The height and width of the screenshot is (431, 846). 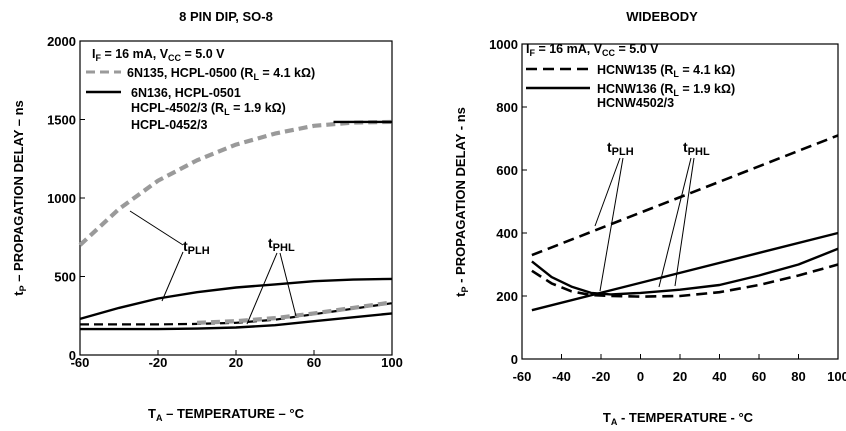 What do you see at coordinates (169, 125) in the screenshot?
I see `left-legend-entry-4: HCPL-0452/3` at bounding box center [169, 125].